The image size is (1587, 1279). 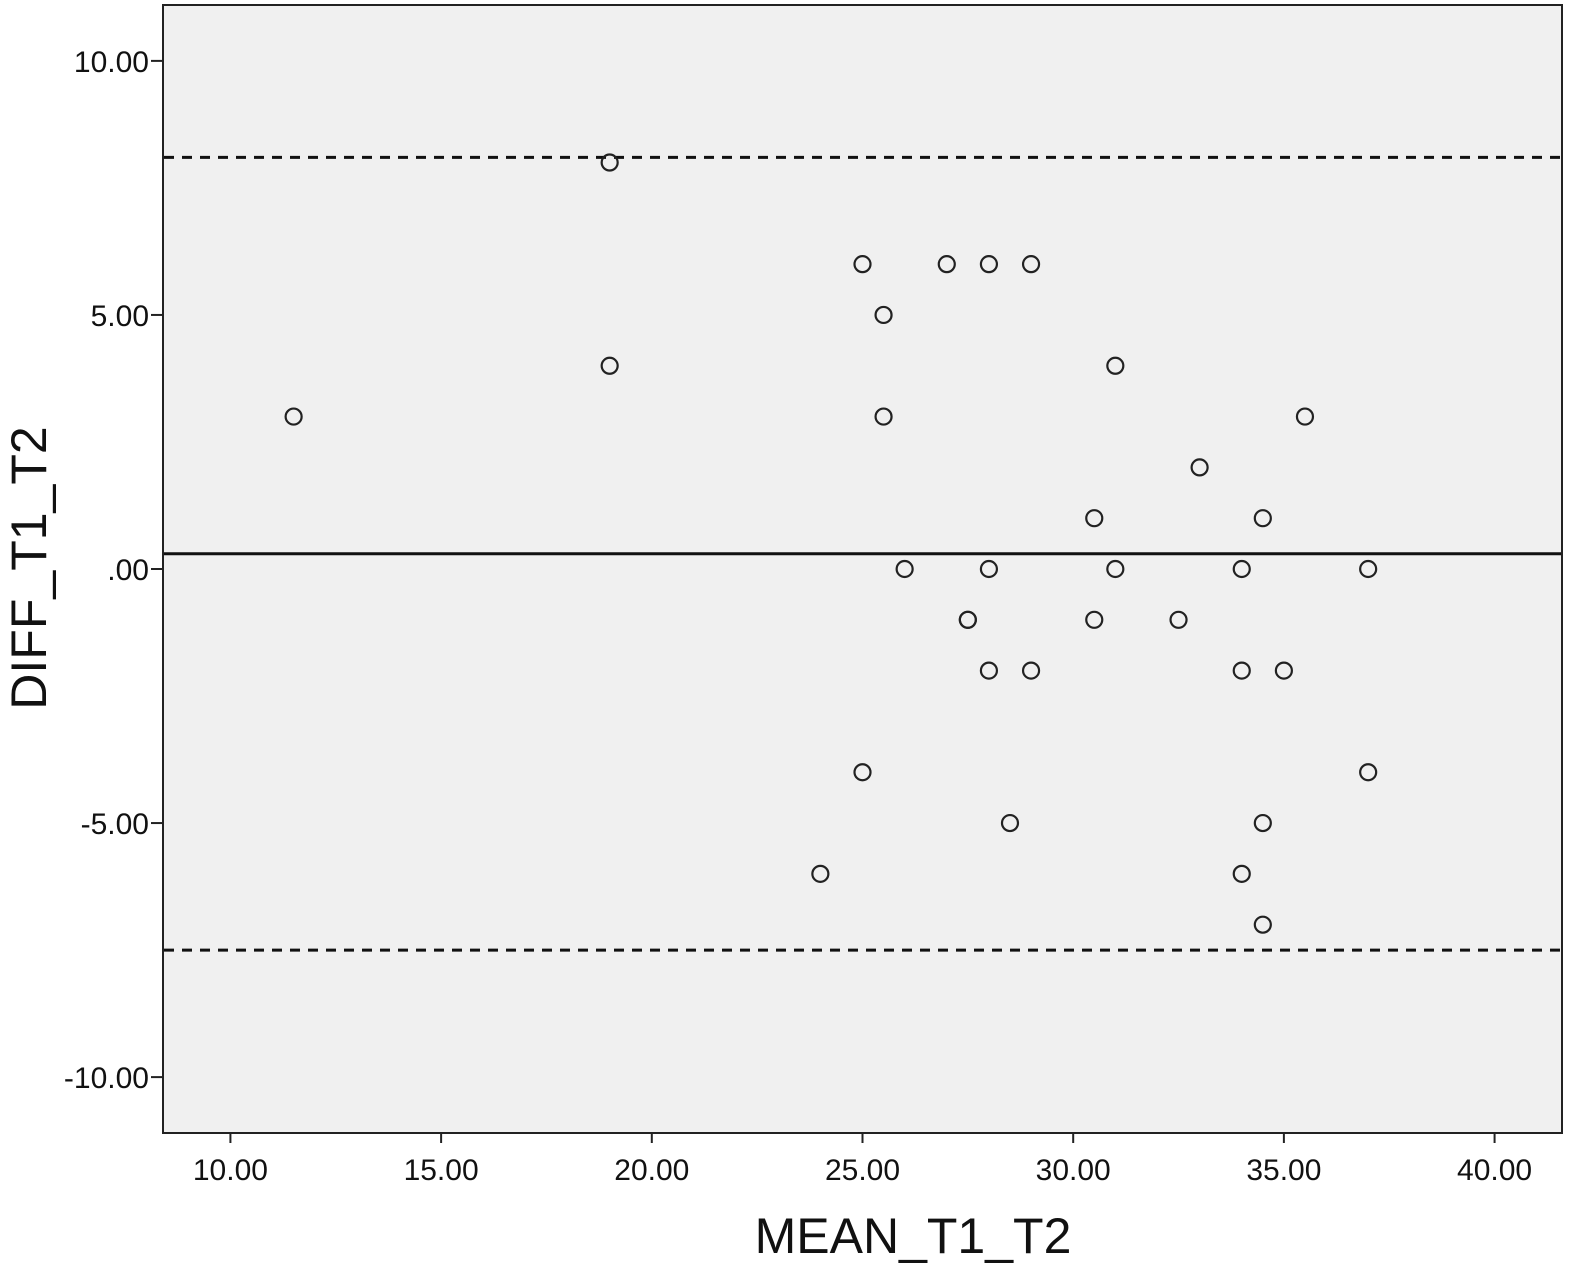 I want to click on x-tick-label: 35.00, so click(x=1283, y=1170).